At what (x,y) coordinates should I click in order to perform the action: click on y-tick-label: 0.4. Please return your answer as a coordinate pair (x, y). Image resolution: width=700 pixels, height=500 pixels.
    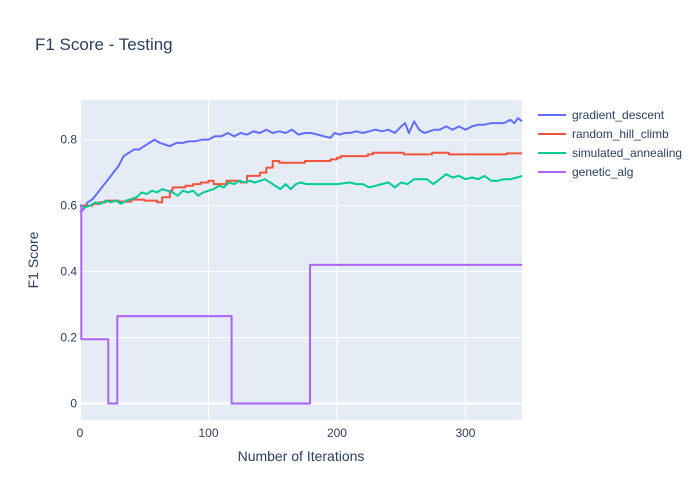
    Looking at the image, I should click on (68, 272).